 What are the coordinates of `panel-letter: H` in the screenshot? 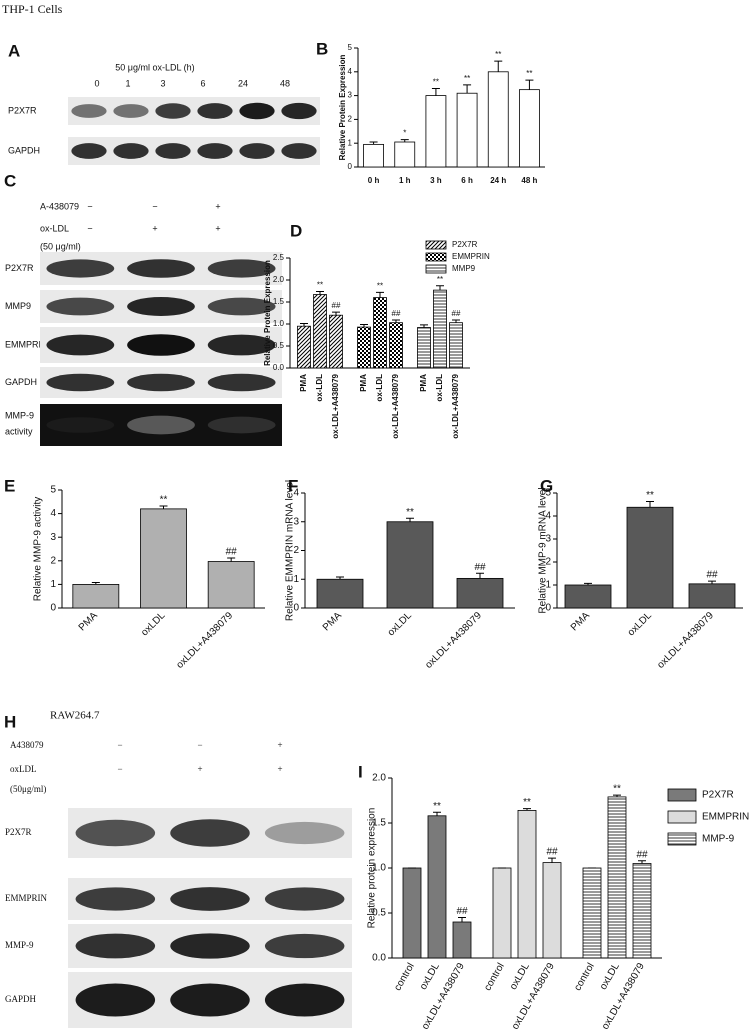 It's located at (10, 721).